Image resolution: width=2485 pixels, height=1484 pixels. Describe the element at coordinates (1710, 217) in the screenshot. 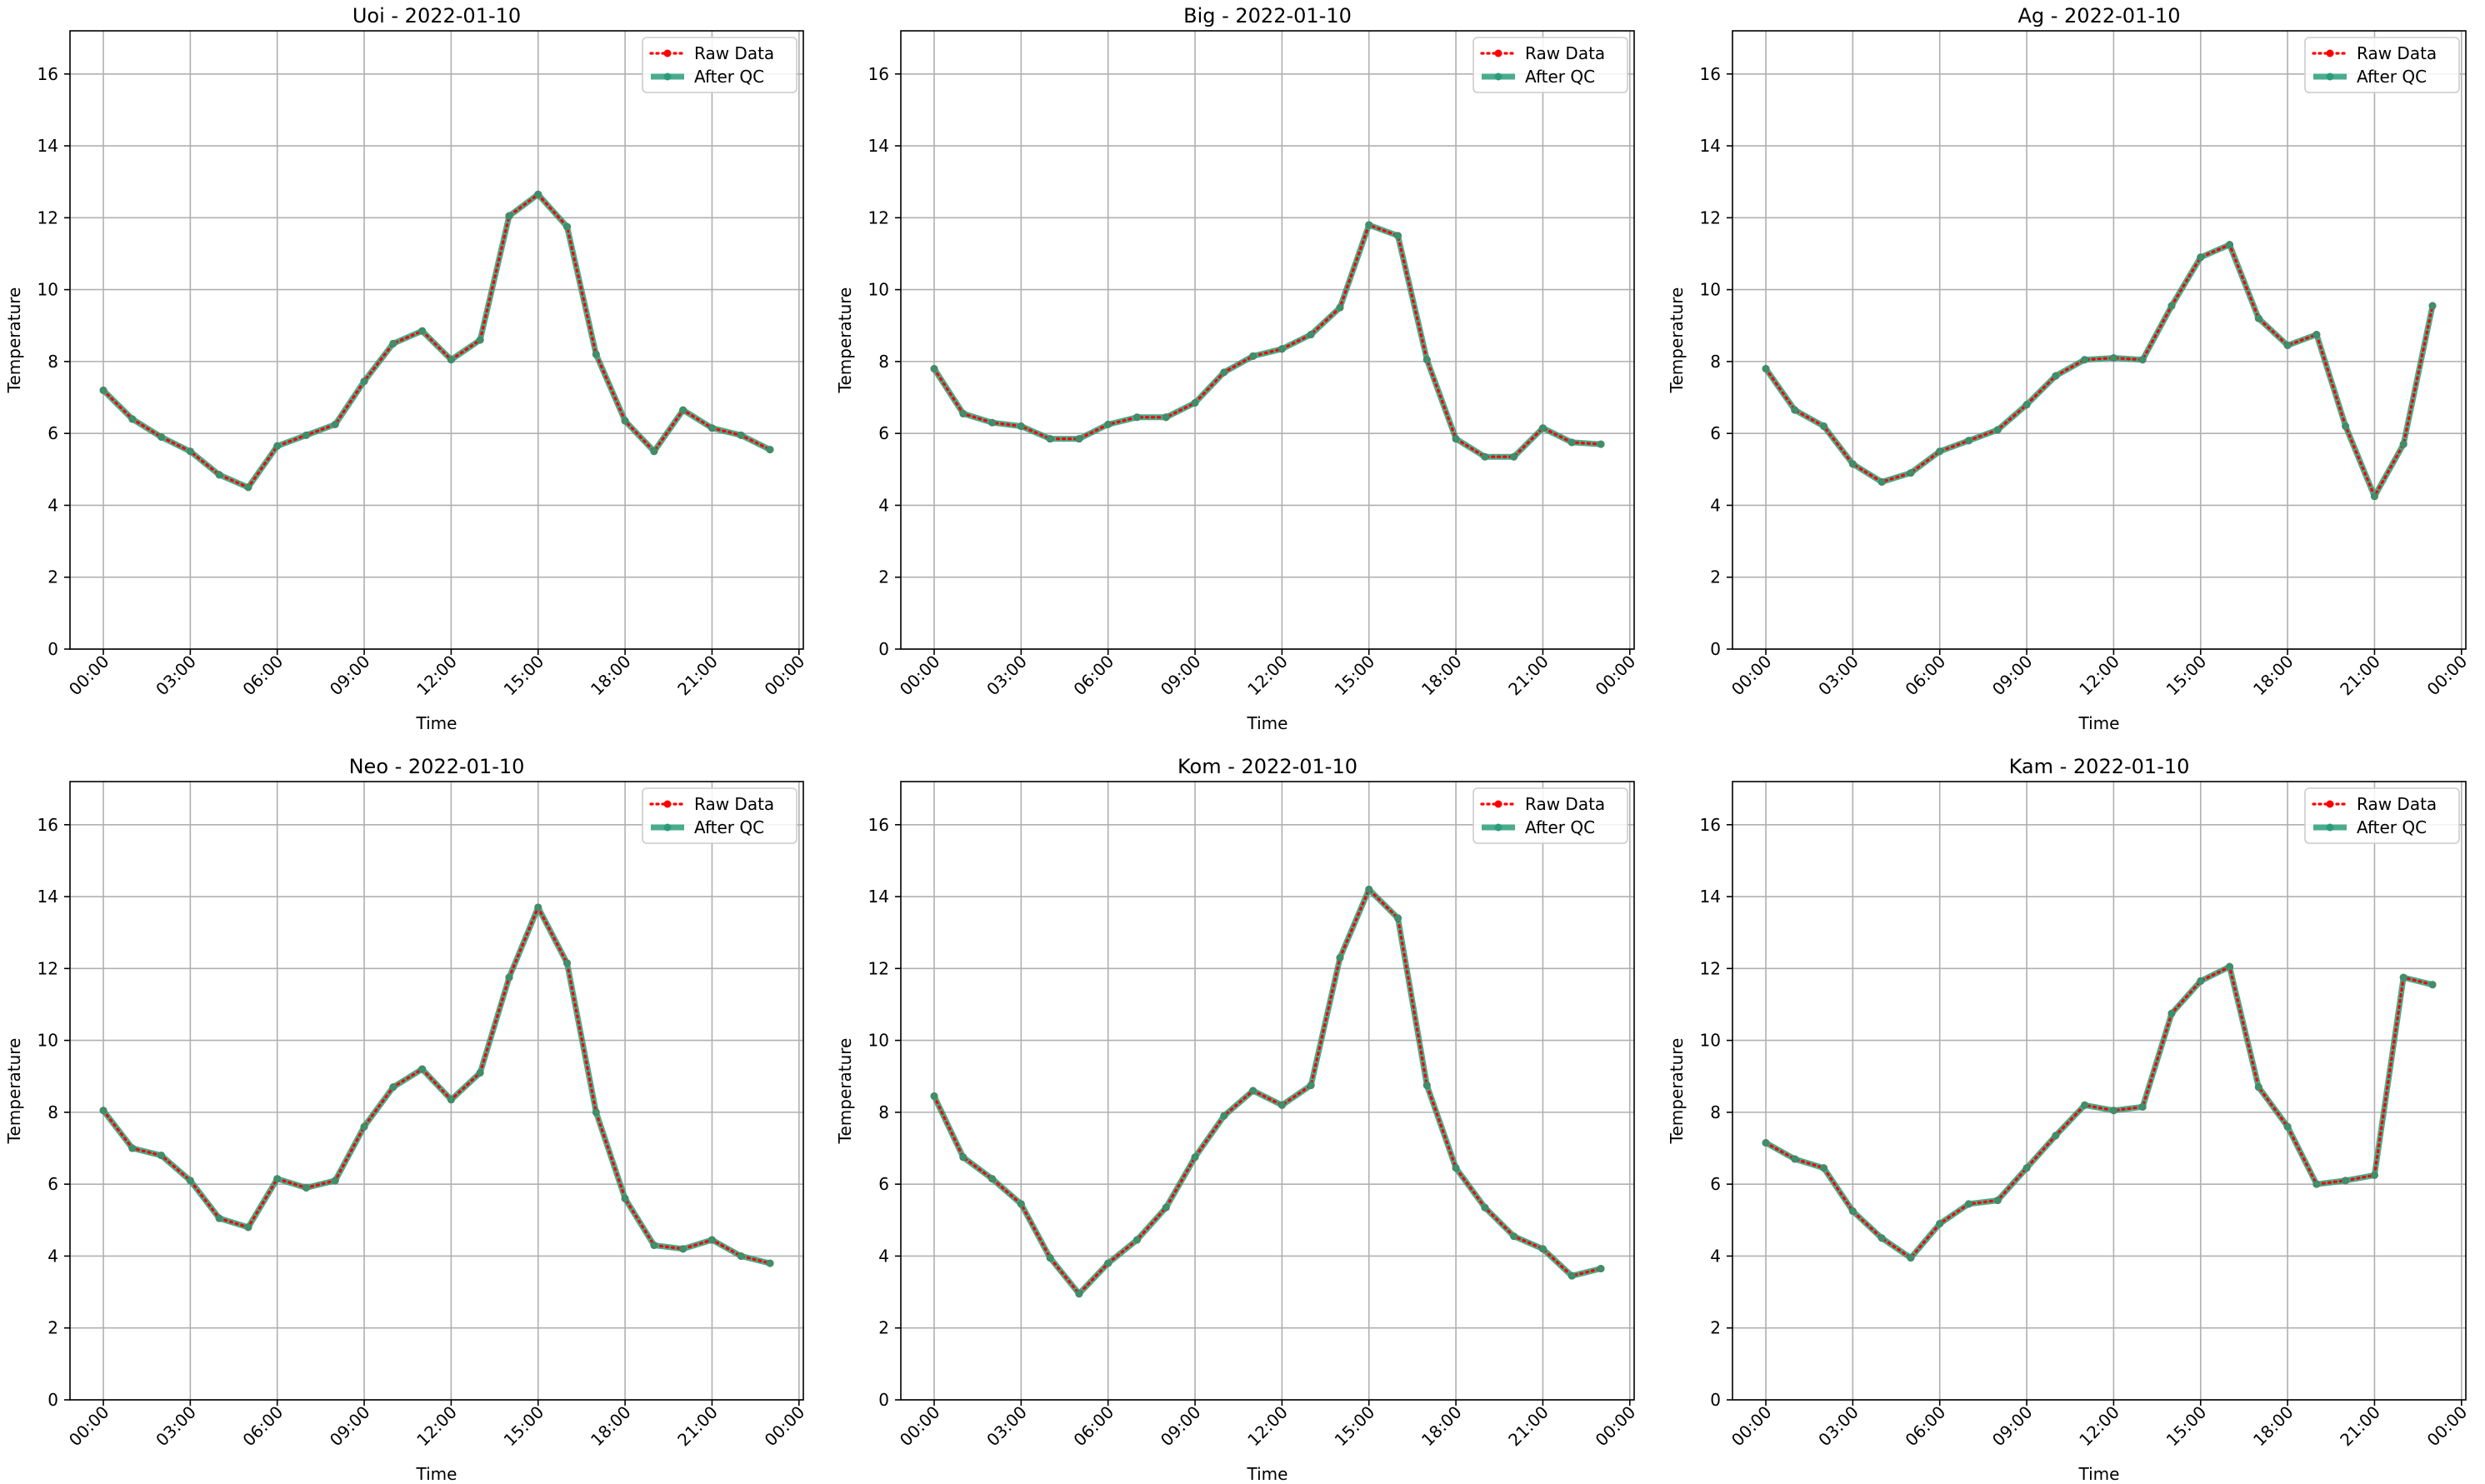

I see `y-tick-label: 12` at that location.